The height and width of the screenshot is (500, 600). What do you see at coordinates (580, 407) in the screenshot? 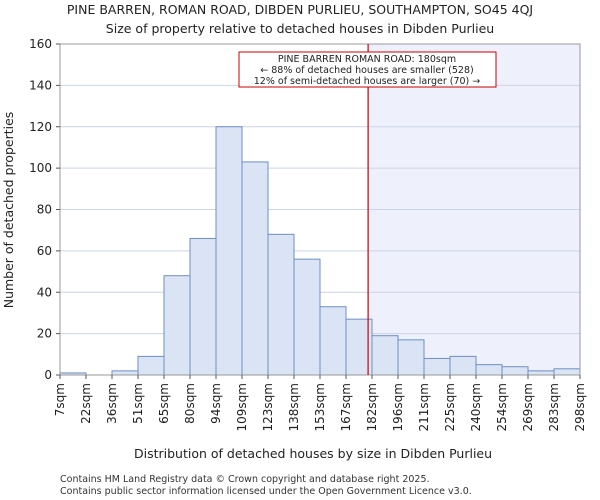
I see `x-tick-label: 298sqm` at bounding box center [580, 407].